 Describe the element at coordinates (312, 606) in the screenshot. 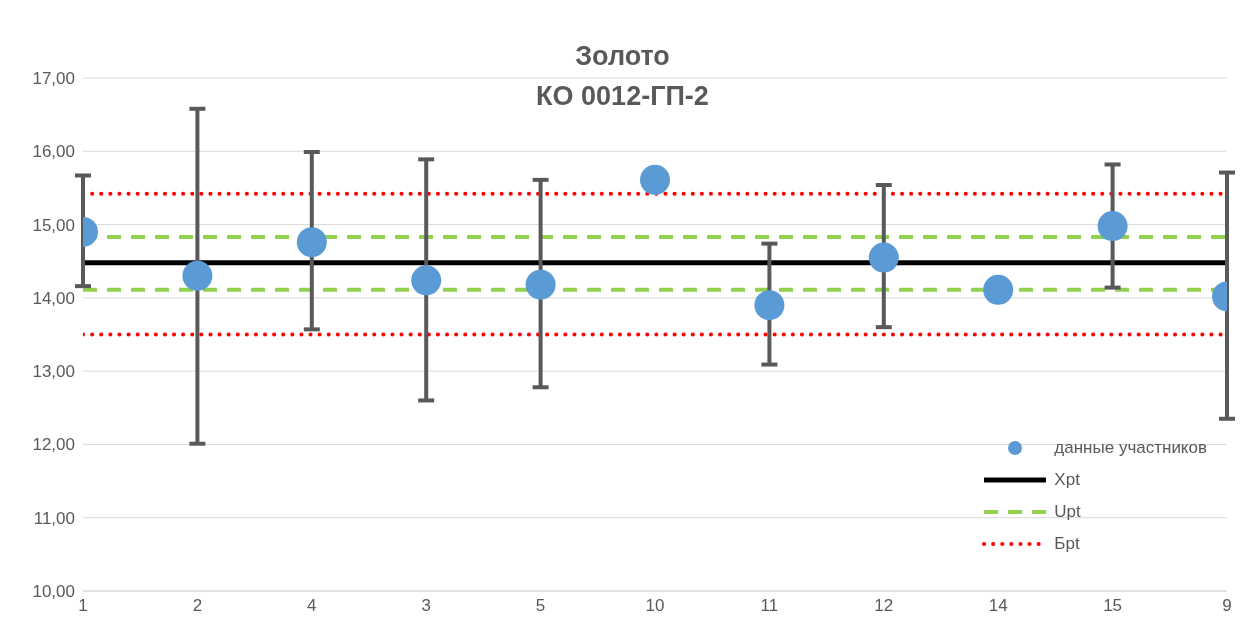

I see `x-tick-label: 4` at that location.